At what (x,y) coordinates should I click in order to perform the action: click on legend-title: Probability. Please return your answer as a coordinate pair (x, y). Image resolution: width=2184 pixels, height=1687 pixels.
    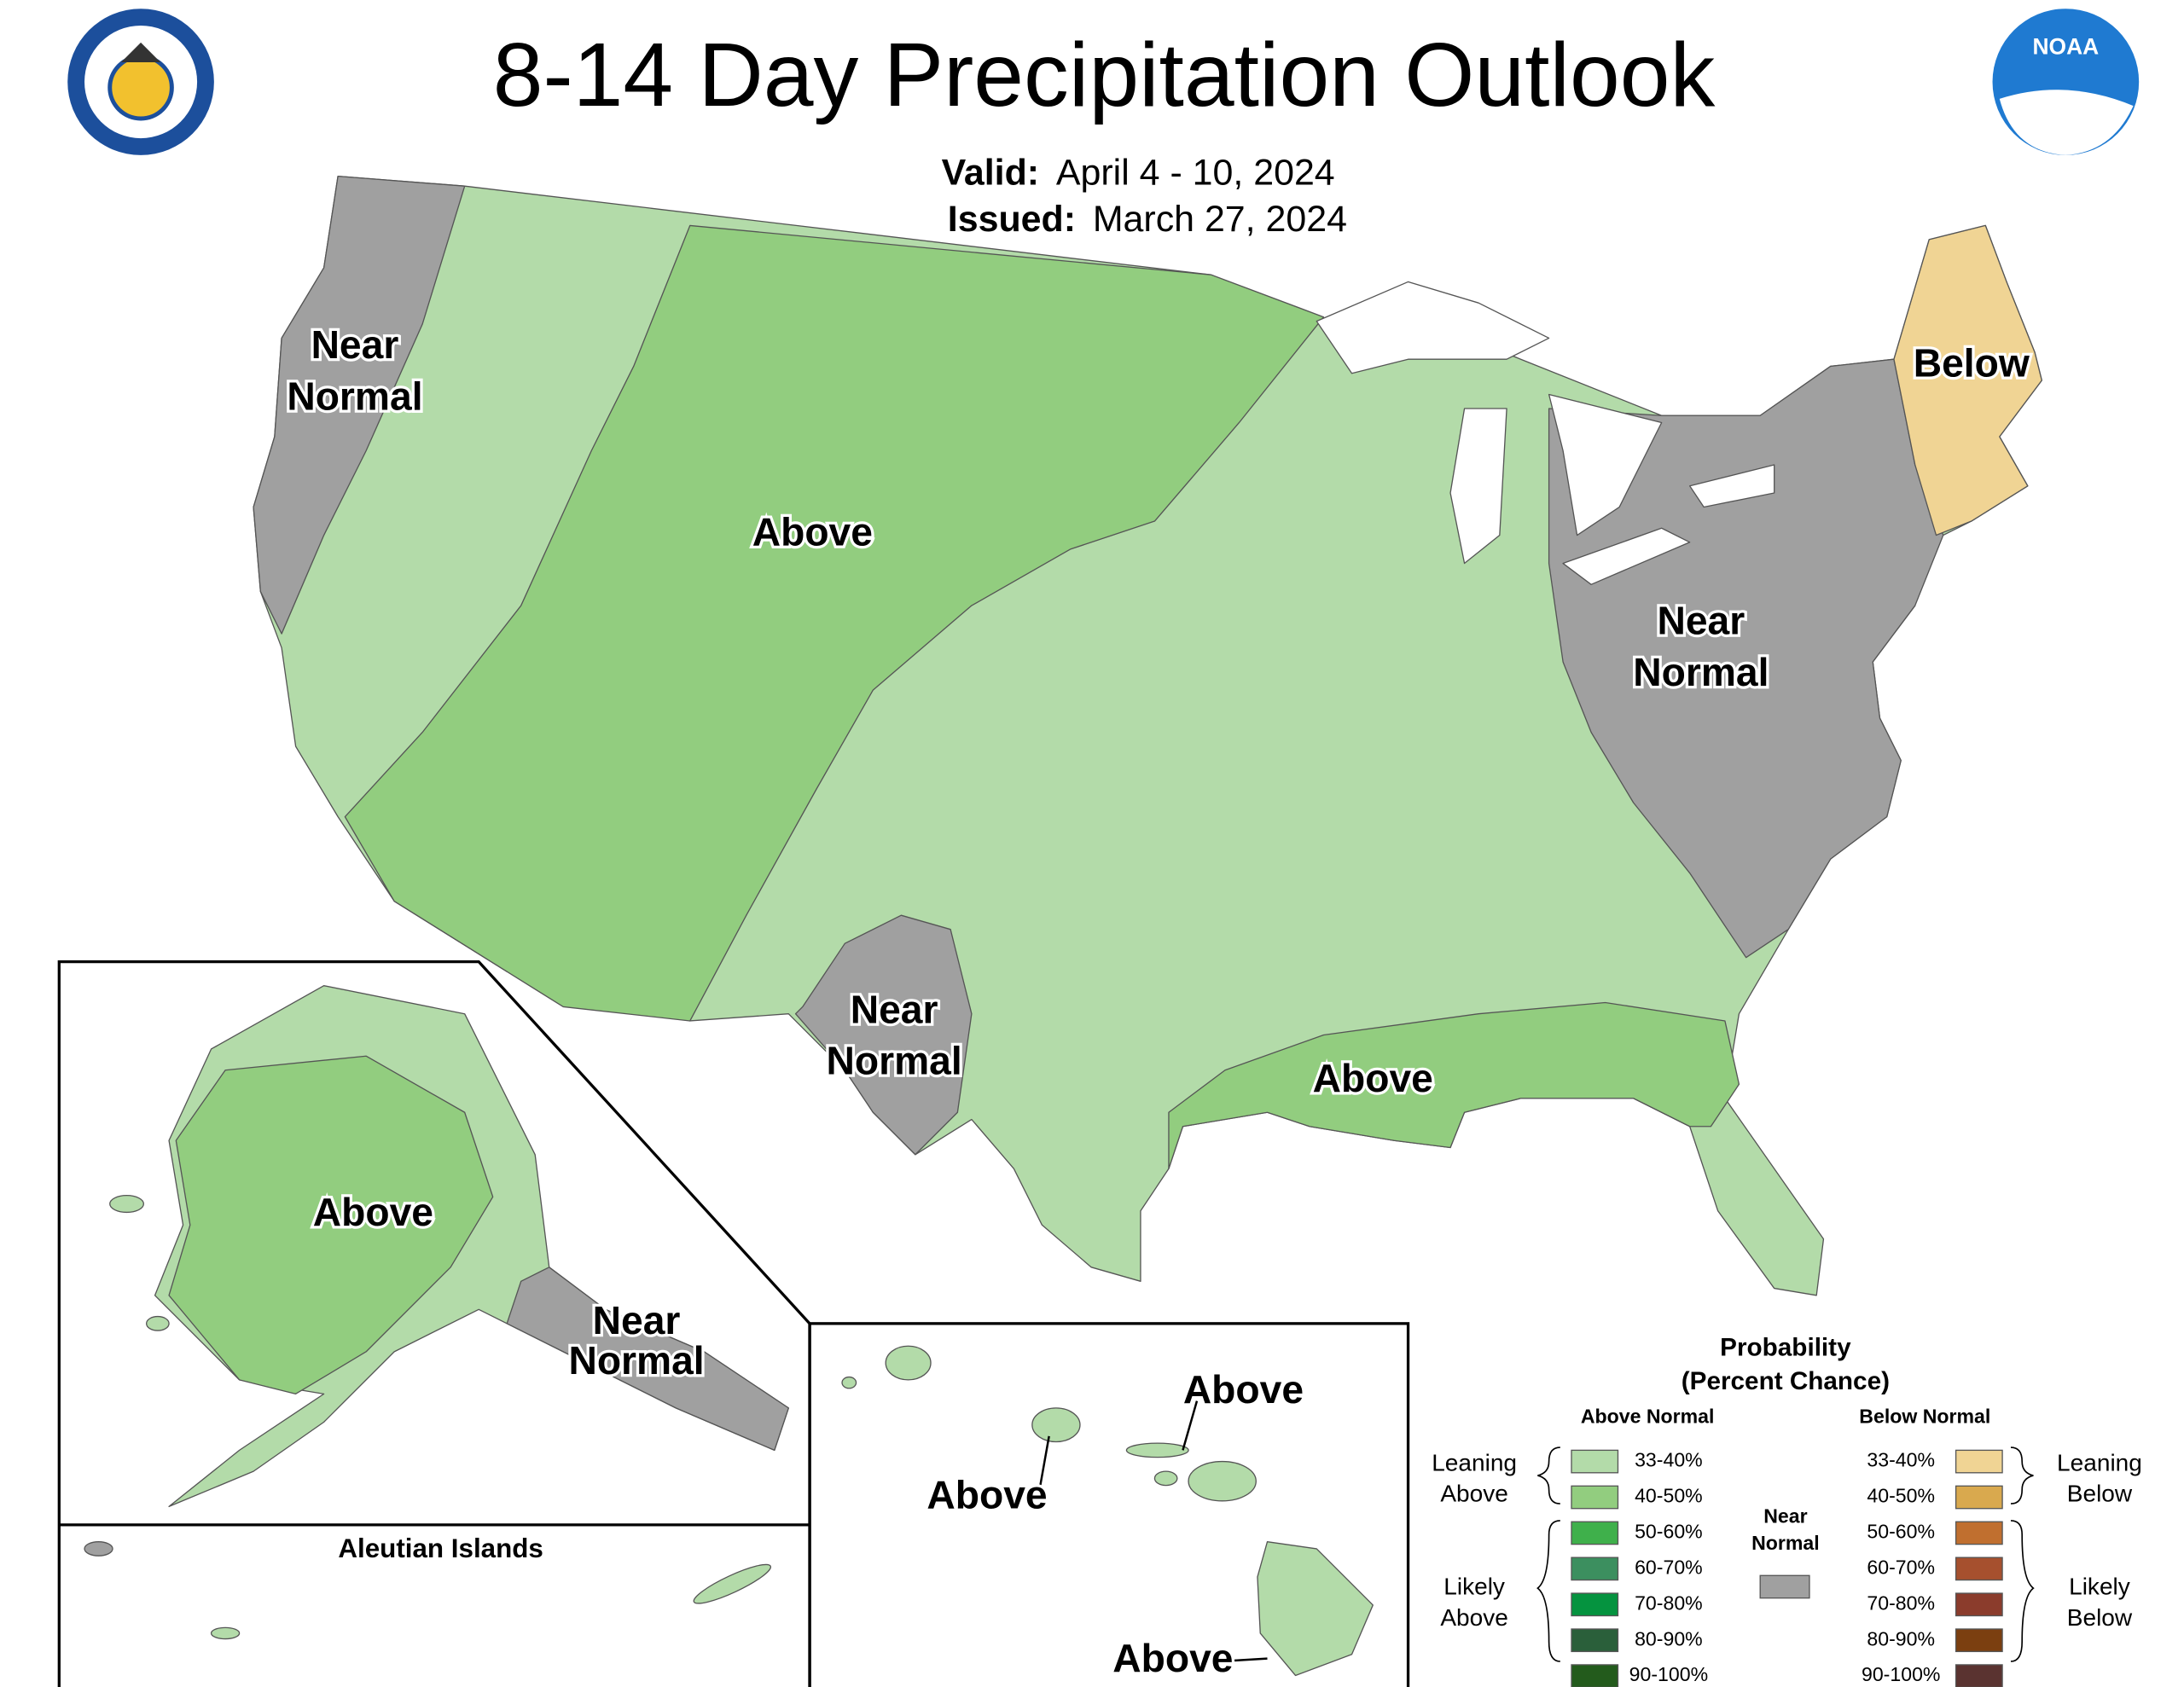
    Looking at the image, I should click on (1786, 1347).